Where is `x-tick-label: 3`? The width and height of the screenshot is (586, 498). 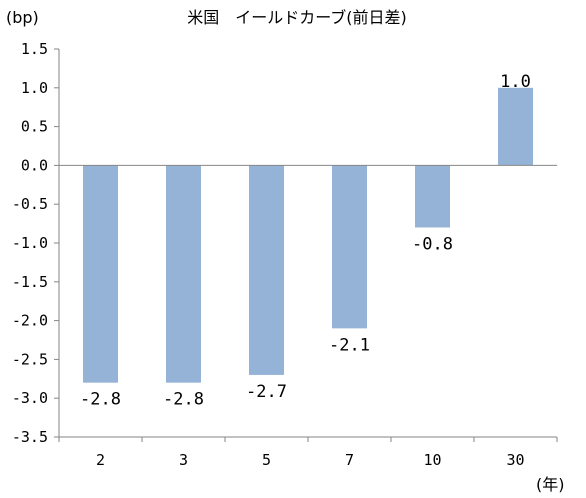 x-tick-label: 3 is located at coordinates (183, 460).